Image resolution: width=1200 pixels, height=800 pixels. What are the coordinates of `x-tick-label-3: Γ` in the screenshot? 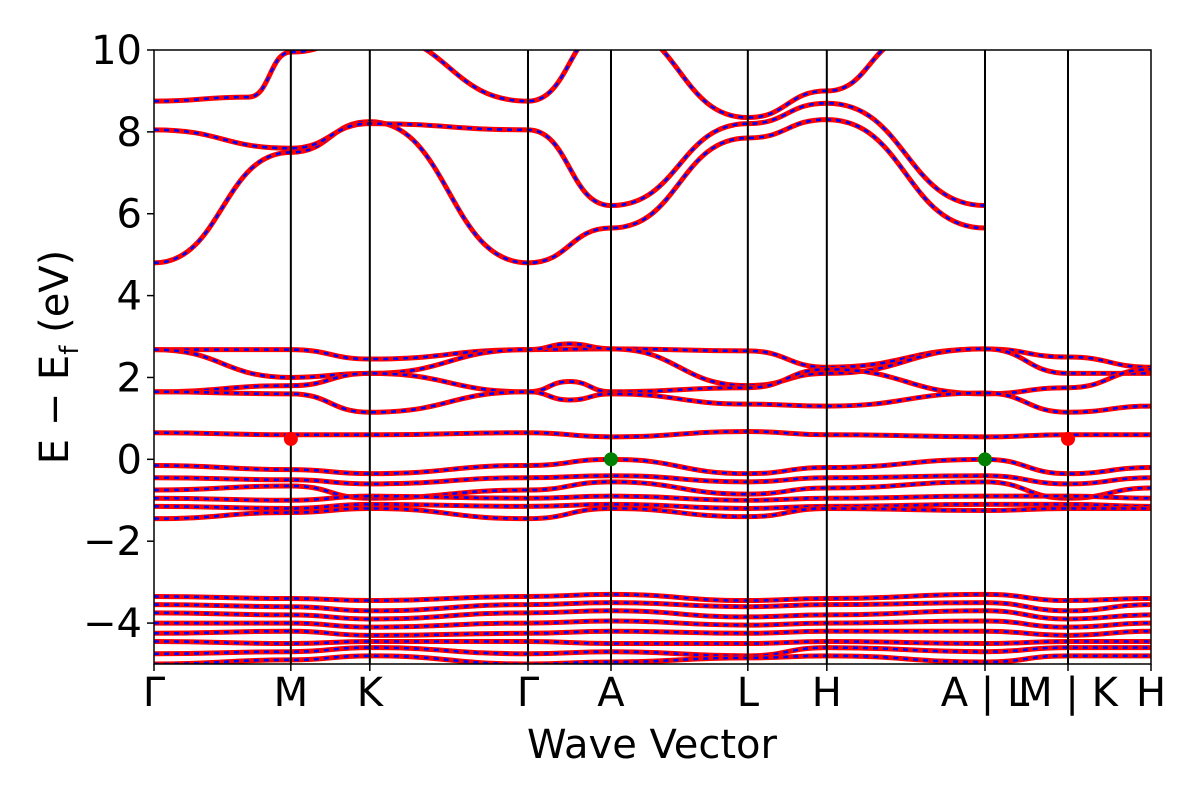 It's located at (528, 693).